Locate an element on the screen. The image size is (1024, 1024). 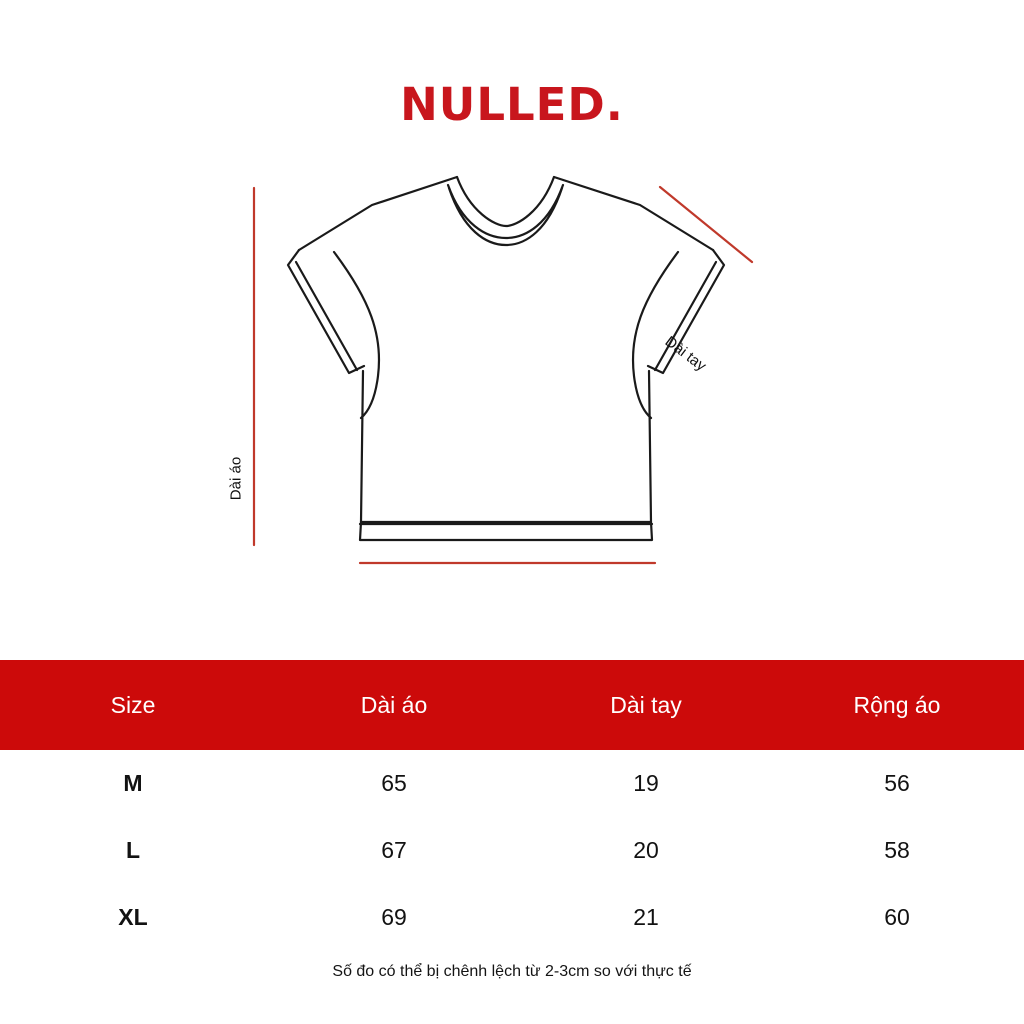
cell-size: XL is located at coordinates (133, 917).